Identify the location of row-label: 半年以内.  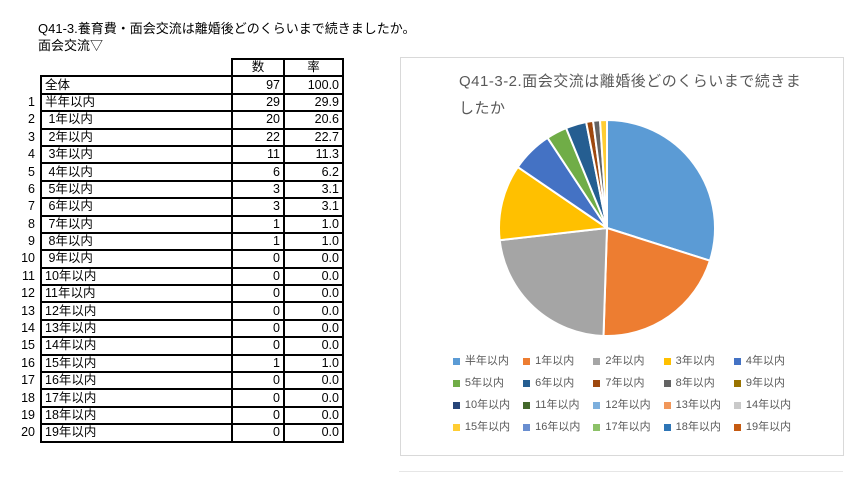
(136, 102).